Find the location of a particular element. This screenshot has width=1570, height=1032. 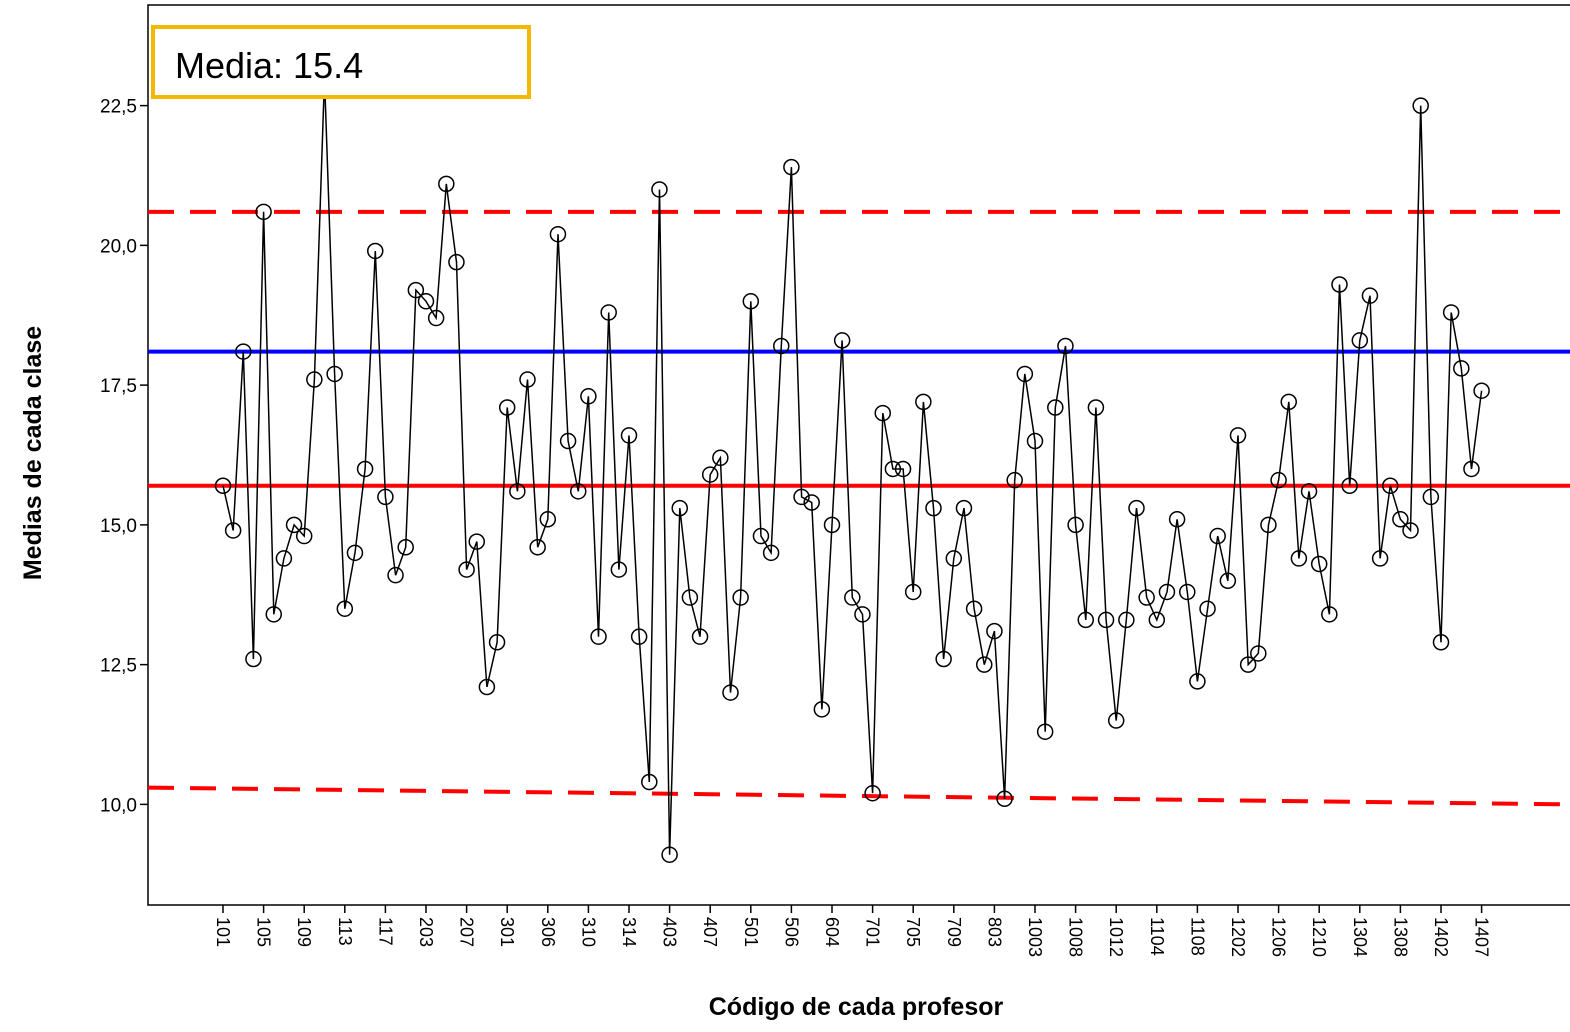

x-tick-label: 1104 is located at coordinates (1157, 936).